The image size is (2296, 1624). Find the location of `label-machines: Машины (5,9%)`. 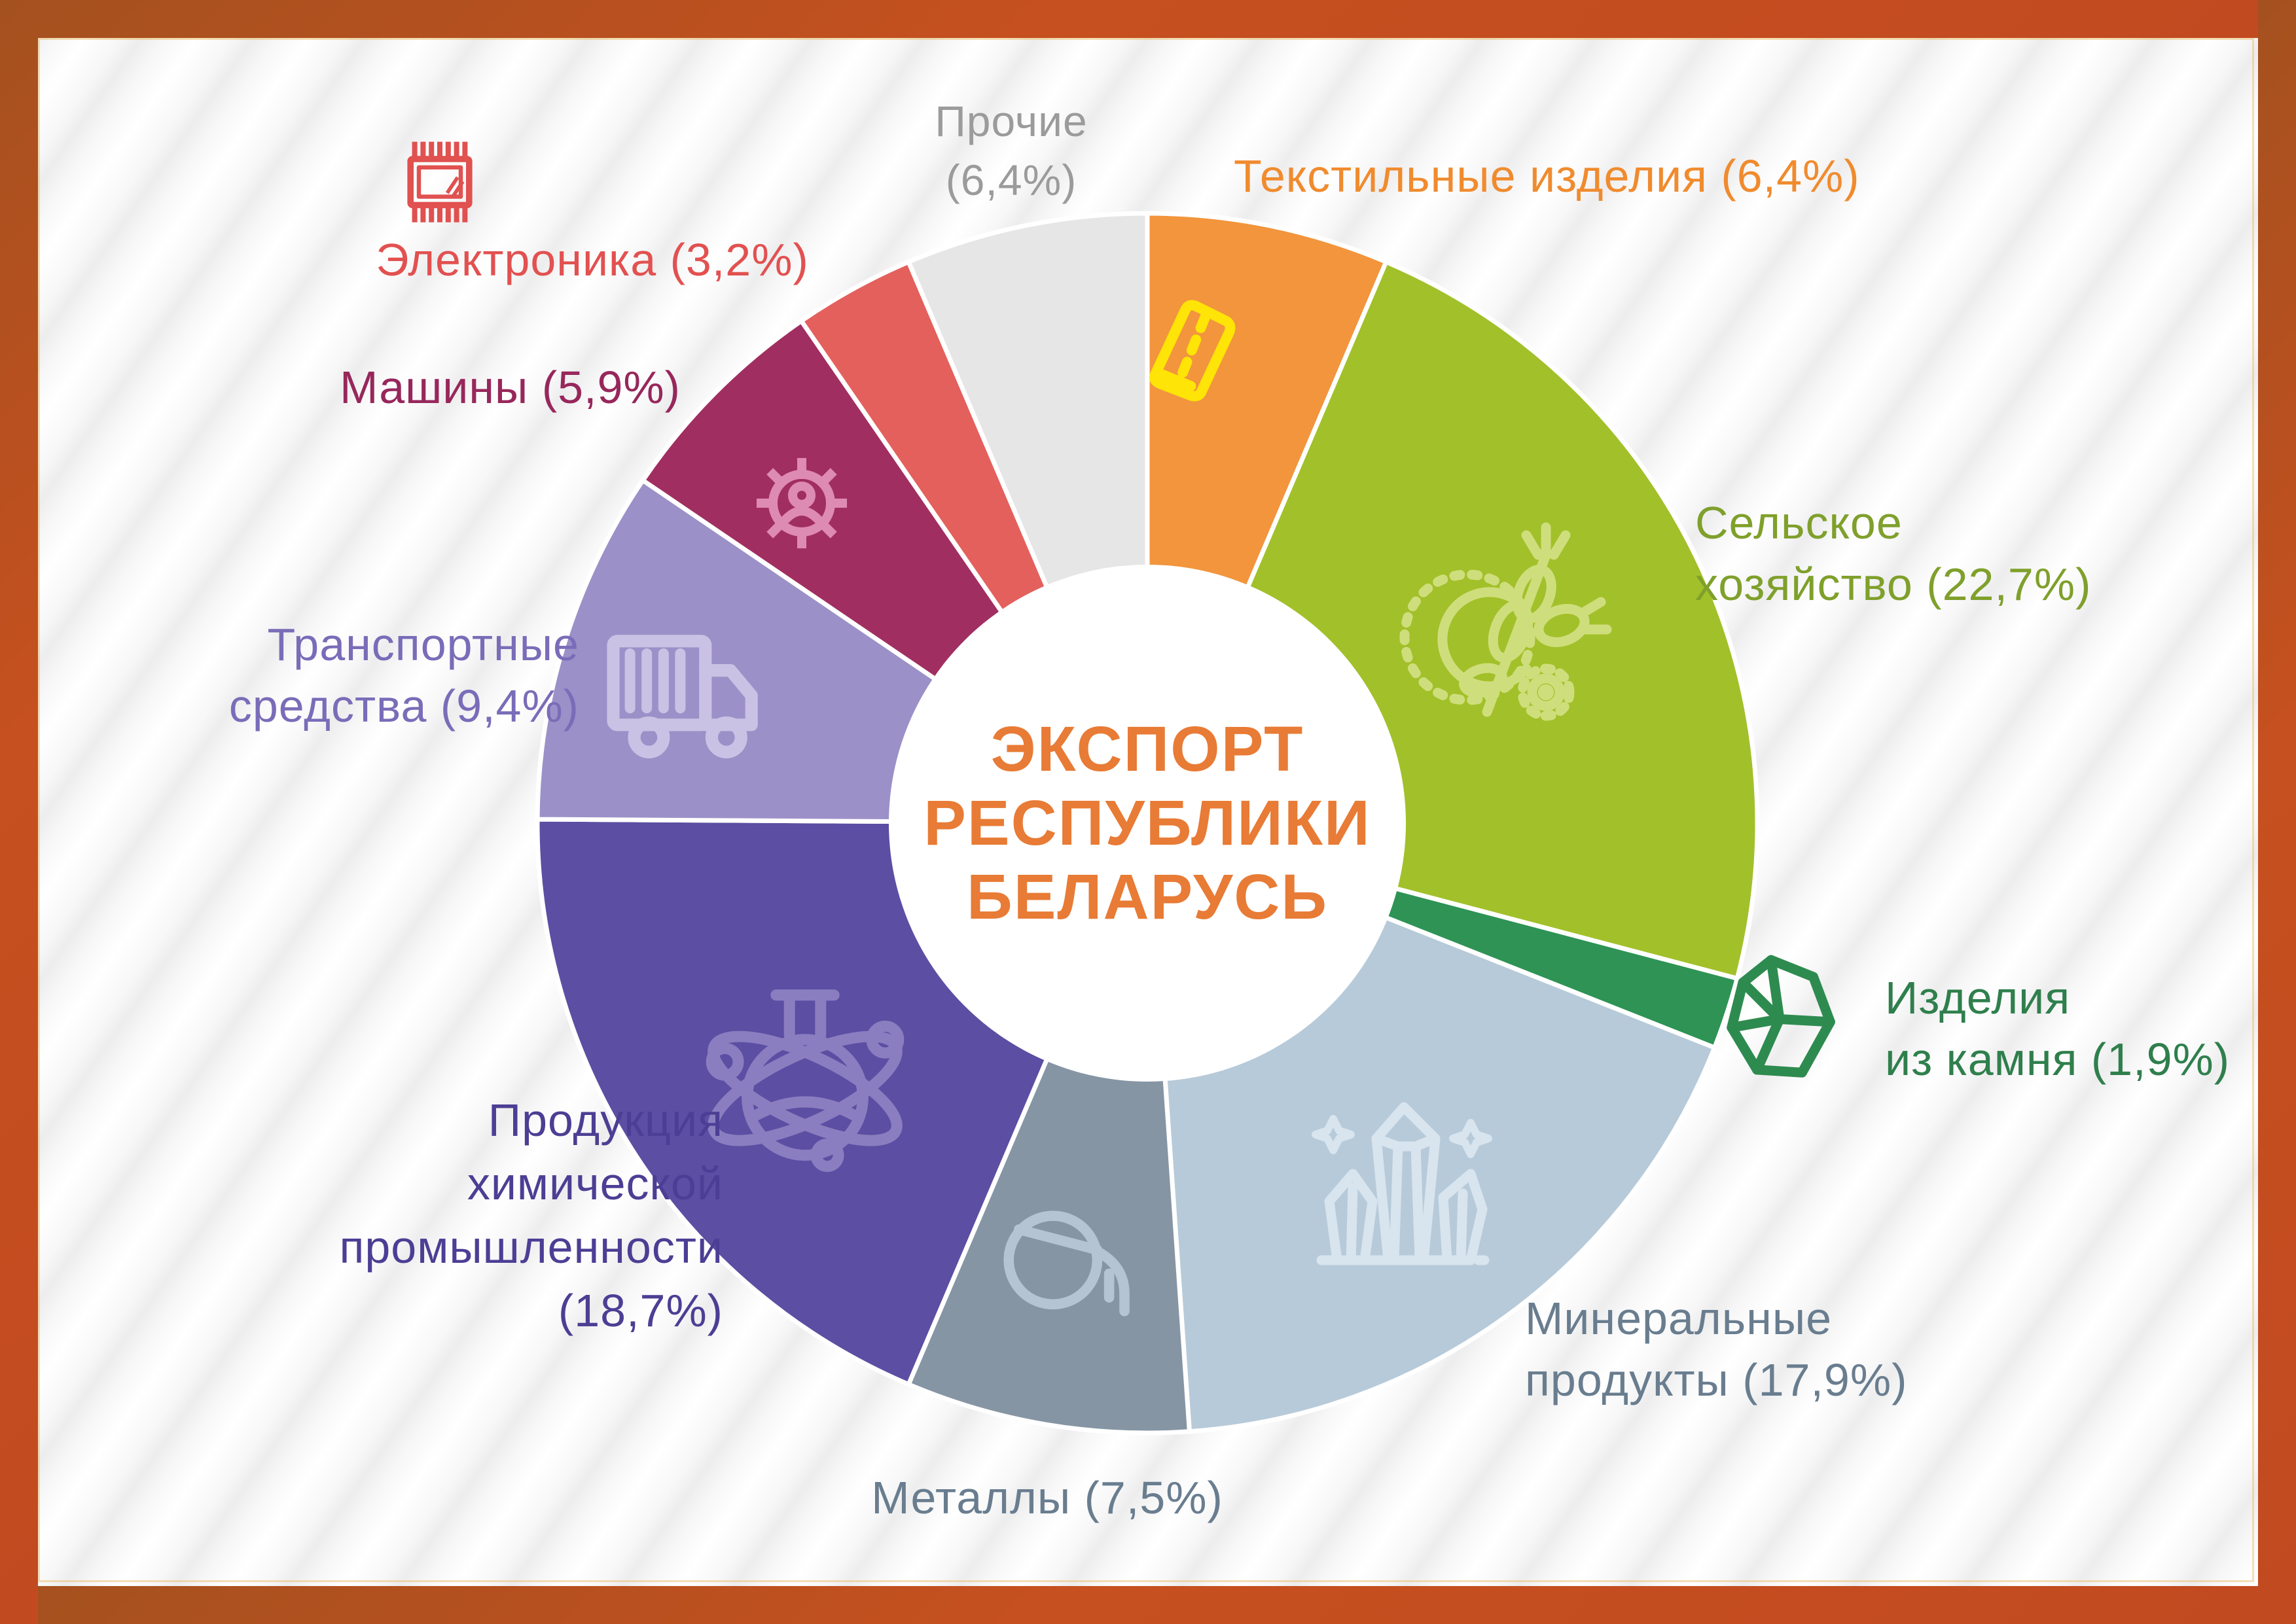

label-machines: Машины (5,9%) is located at coordinates (510, 387).